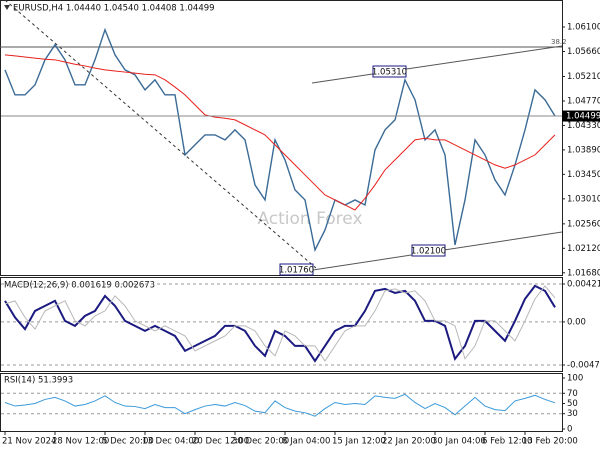  What do you see at coordinates (80, 442) in the screenshot?
I see `x-tick-label: 28 Nov 12:00` at bounding box center [80, 442].